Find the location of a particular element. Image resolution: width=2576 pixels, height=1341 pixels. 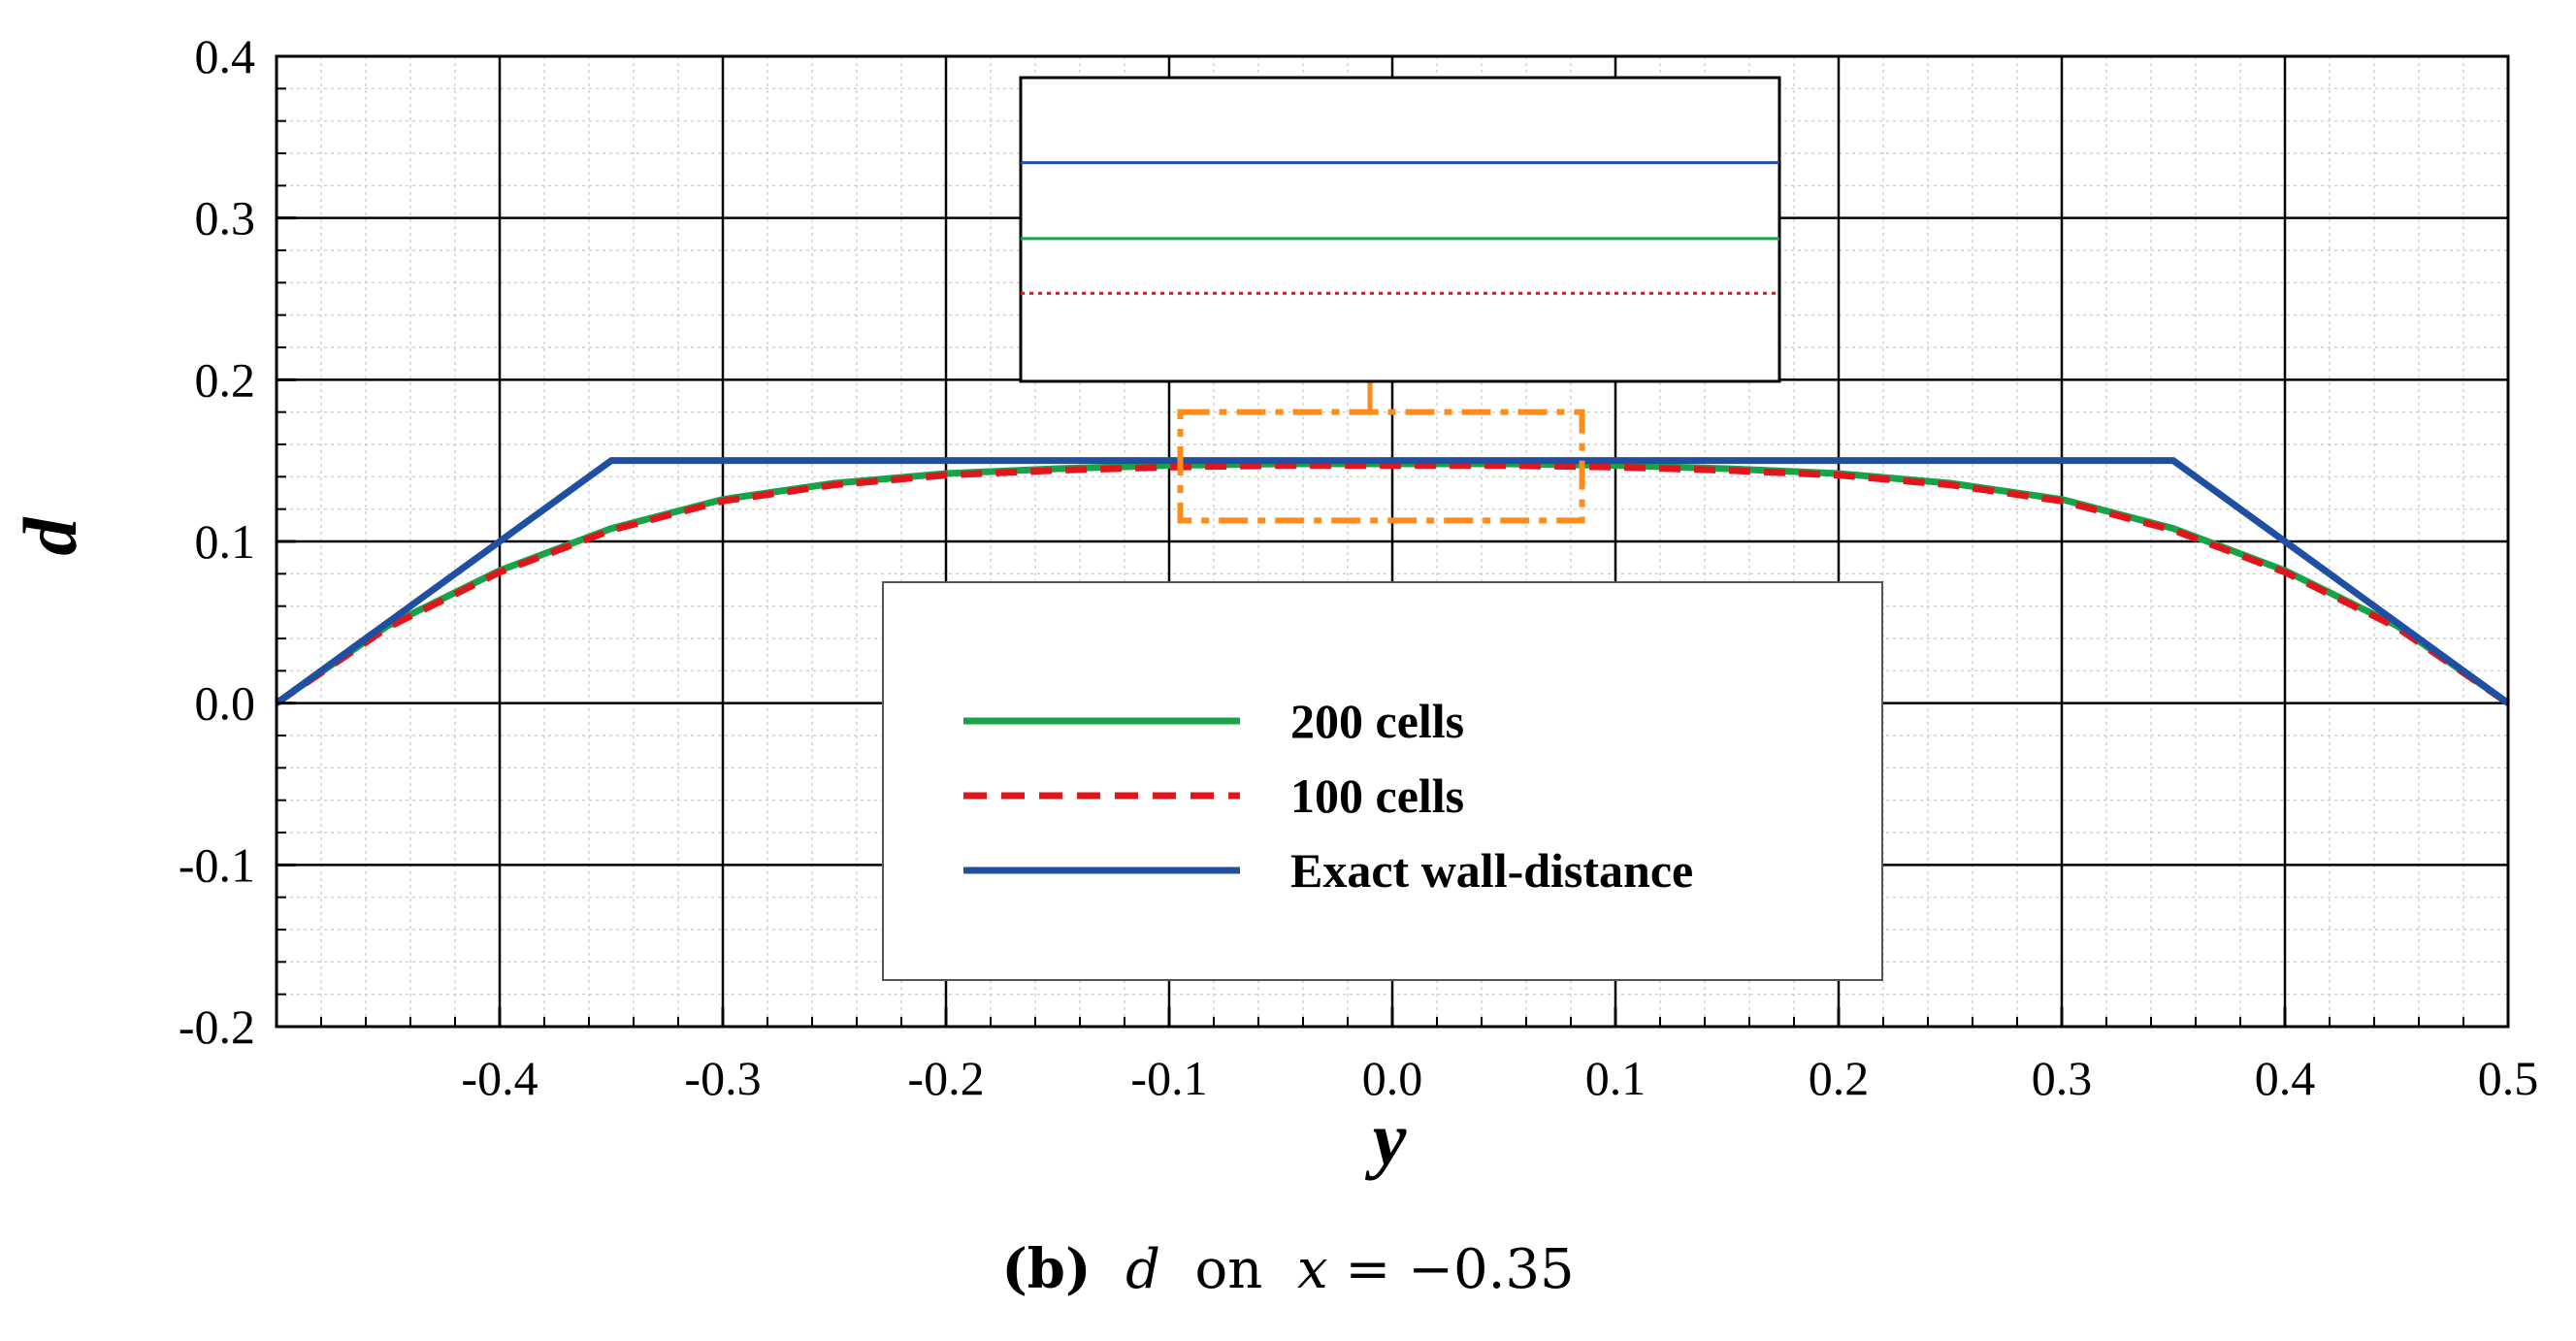

inset-frame is located at coordinates (1400, 229).